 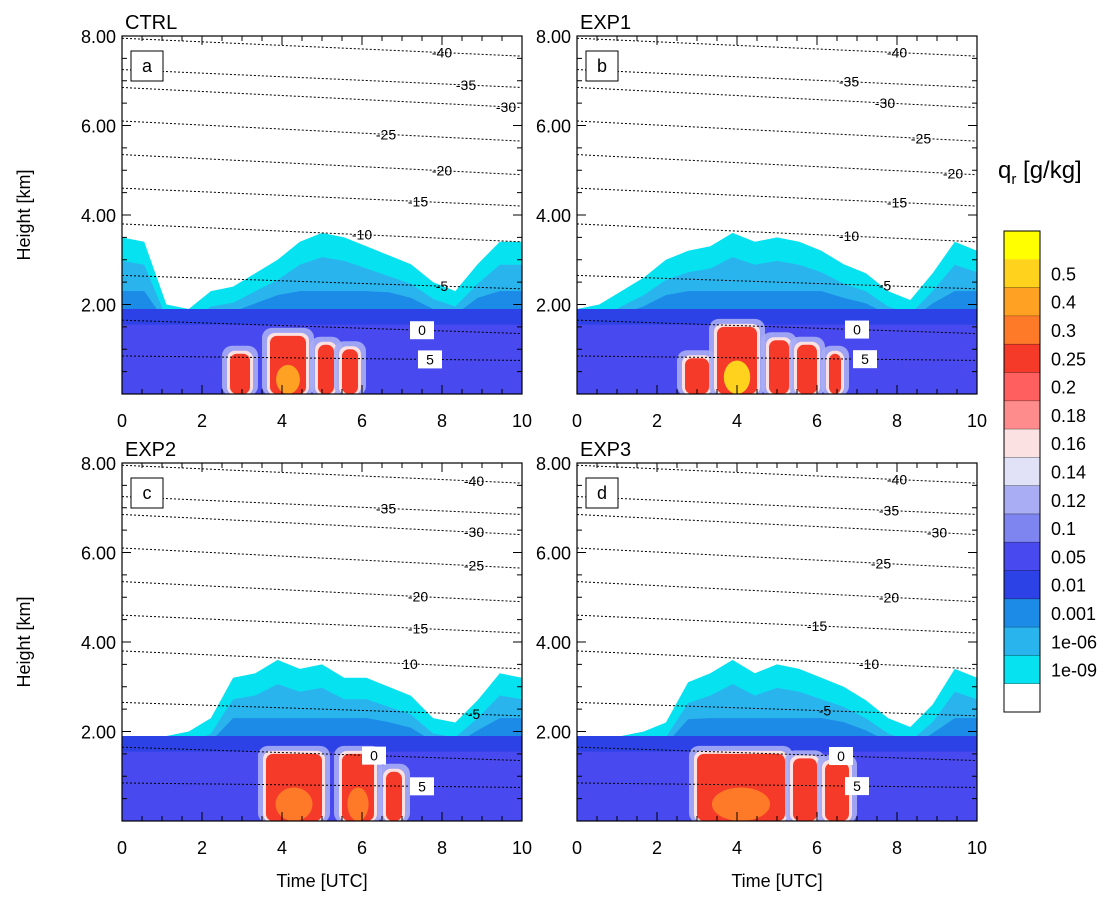 What do you see at coordinates (442, 171) in the screenshot?
I see `isotherm-label: -20` at bounding box center [442, 171].